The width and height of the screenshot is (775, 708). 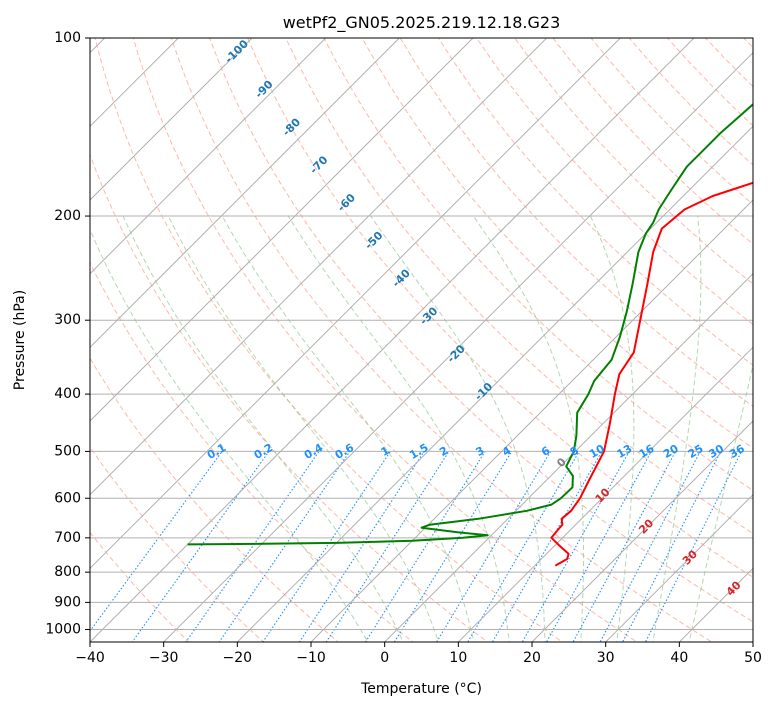 I want to click on mixing-ratio-label: 20, so click(x=671, y=451).